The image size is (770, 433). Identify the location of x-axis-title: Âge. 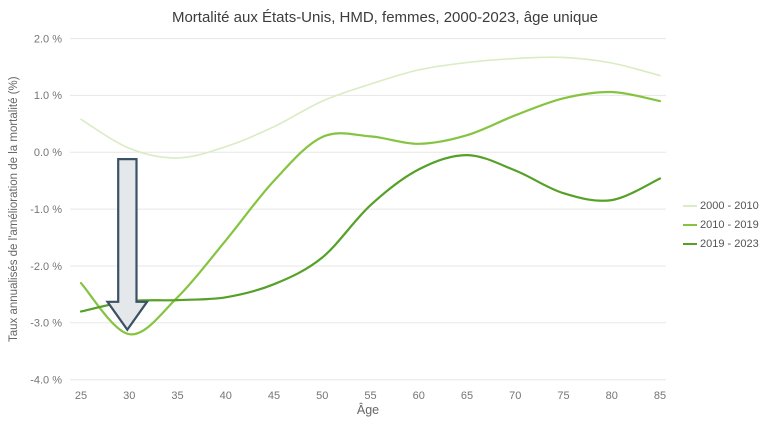
(368, 410).